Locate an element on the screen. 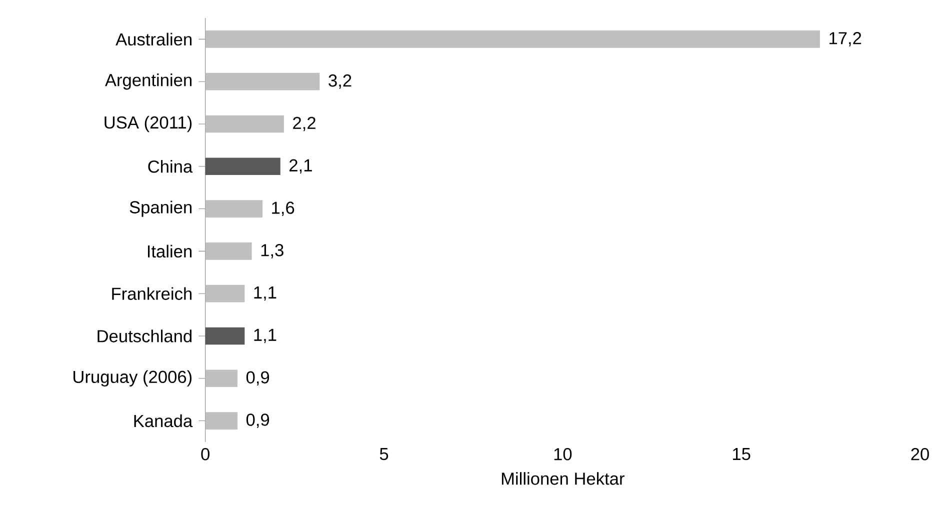  y-tick-label: China is located at coordinates (170, 166).